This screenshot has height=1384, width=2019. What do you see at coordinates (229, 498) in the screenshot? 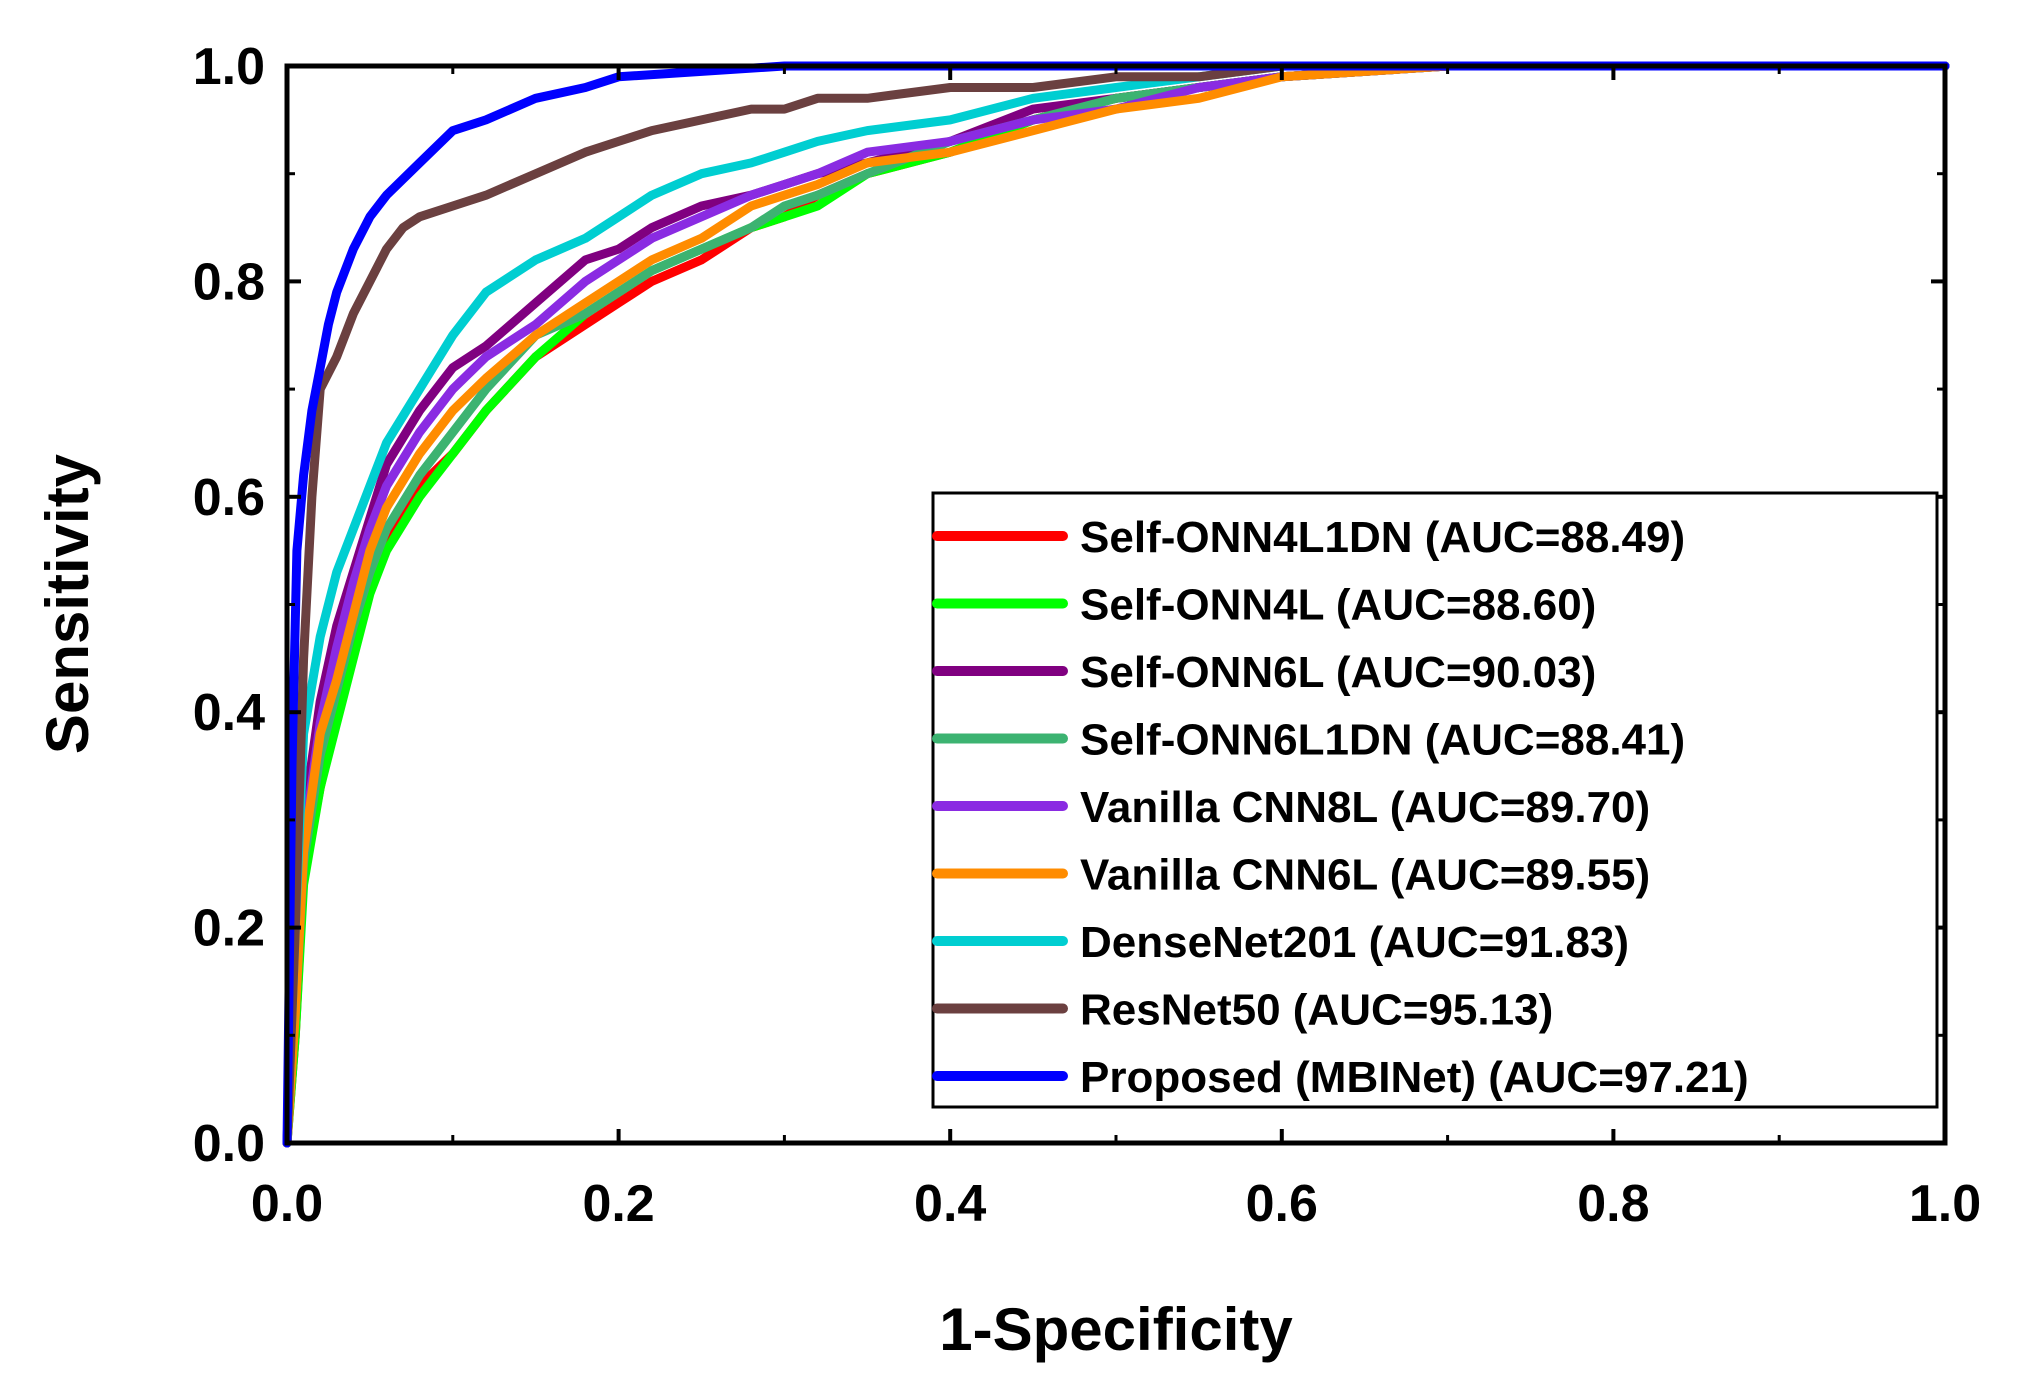
I see `y-tick-label: 0.6` at bounding box center [229, 498].